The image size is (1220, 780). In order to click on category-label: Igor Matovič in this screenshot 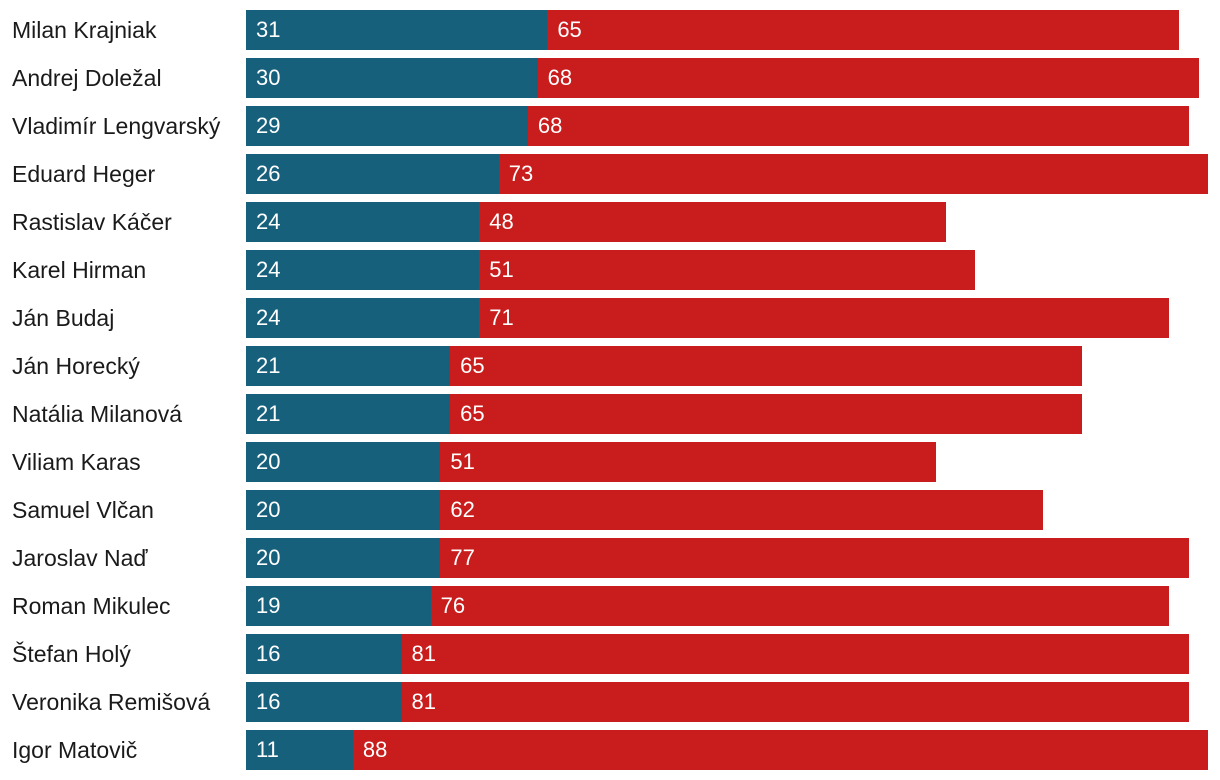, I will do `click(75, 750)`.